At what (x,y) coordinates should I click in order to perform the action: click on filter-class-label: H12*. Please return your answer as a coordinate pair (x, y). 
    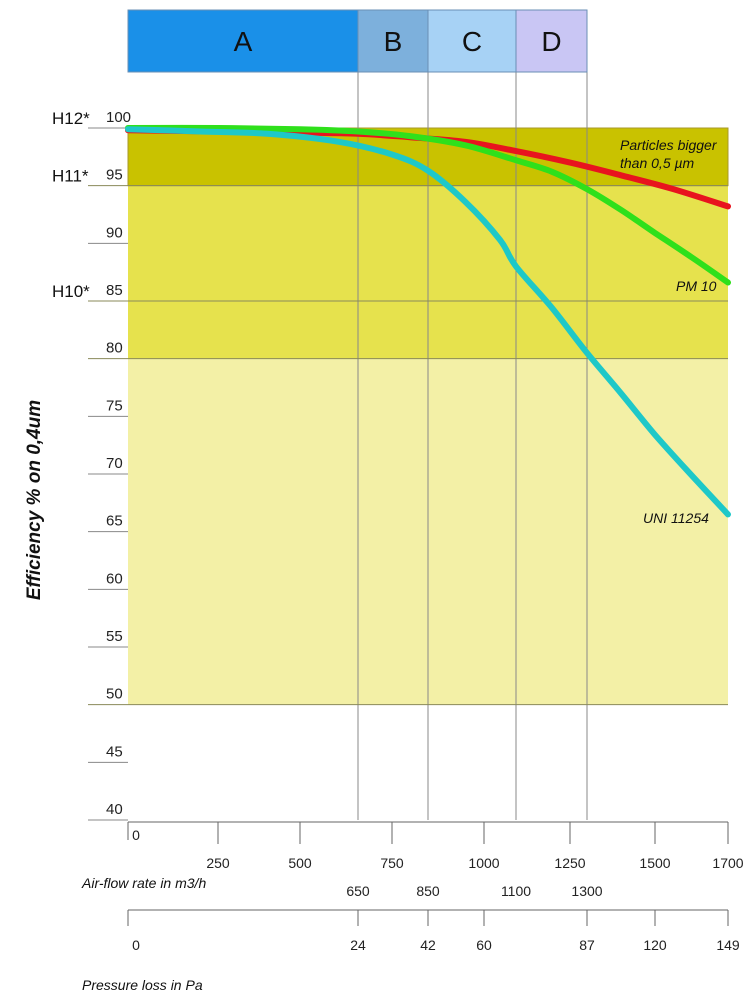
    Looking at the image, I should click on (71, 118).